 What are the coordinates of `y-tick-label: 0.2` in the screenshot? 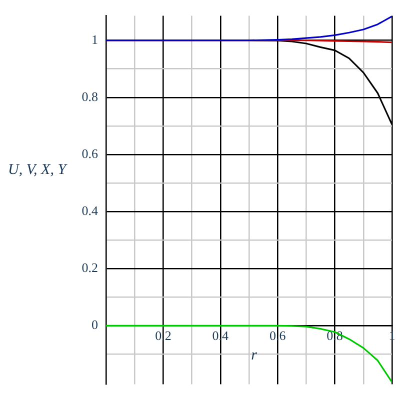 It's located at (90, 268).